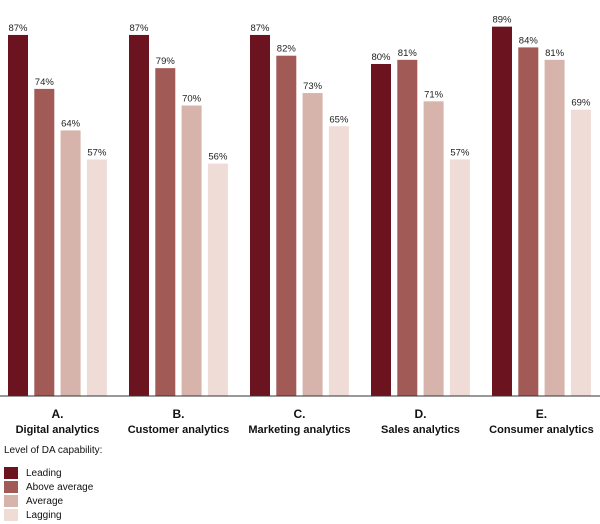 Image resolution: width=600 pixels, height=524 pixels. Describe the element at coordinates (287, 49) in the screenshot. I see `value-label-marketing-analytics-above-average: 82%` at that location.